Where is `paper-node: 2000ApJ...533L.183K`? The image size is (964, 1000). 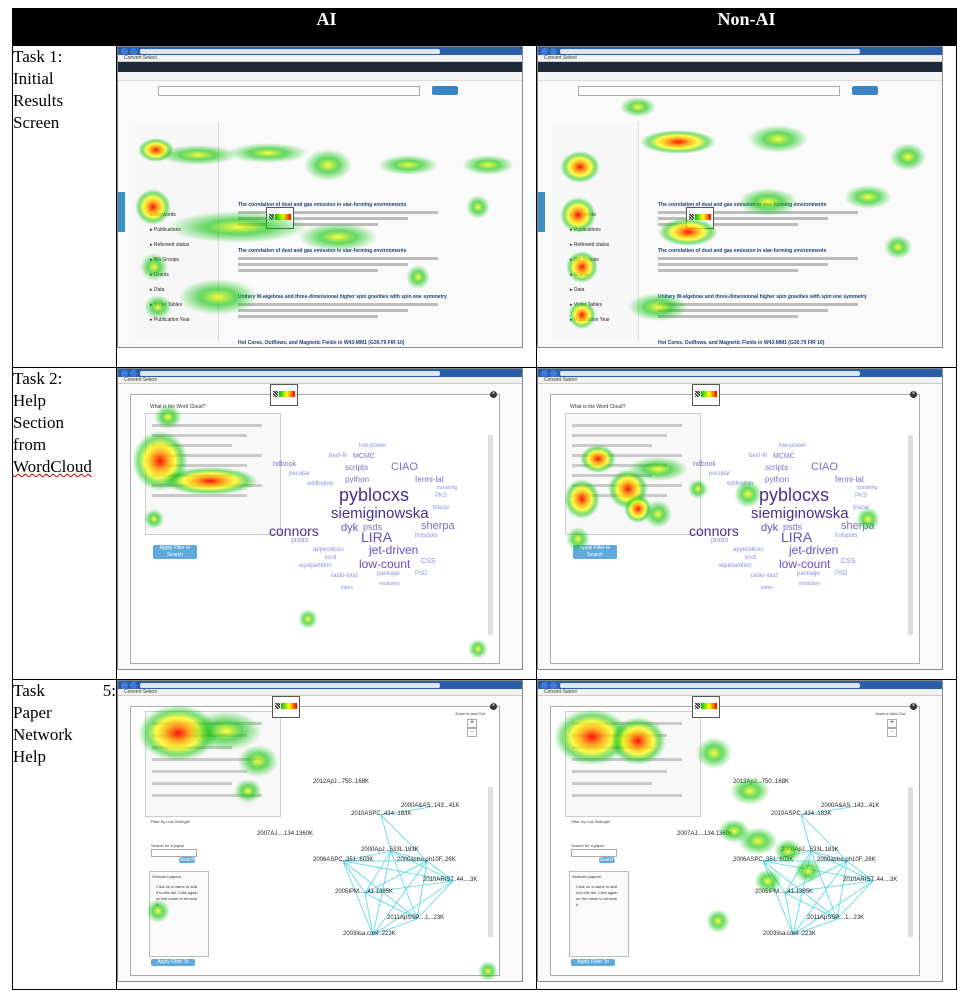 paper-node: 2000ApJ...533L.183K is located at coordinates (810, 850).